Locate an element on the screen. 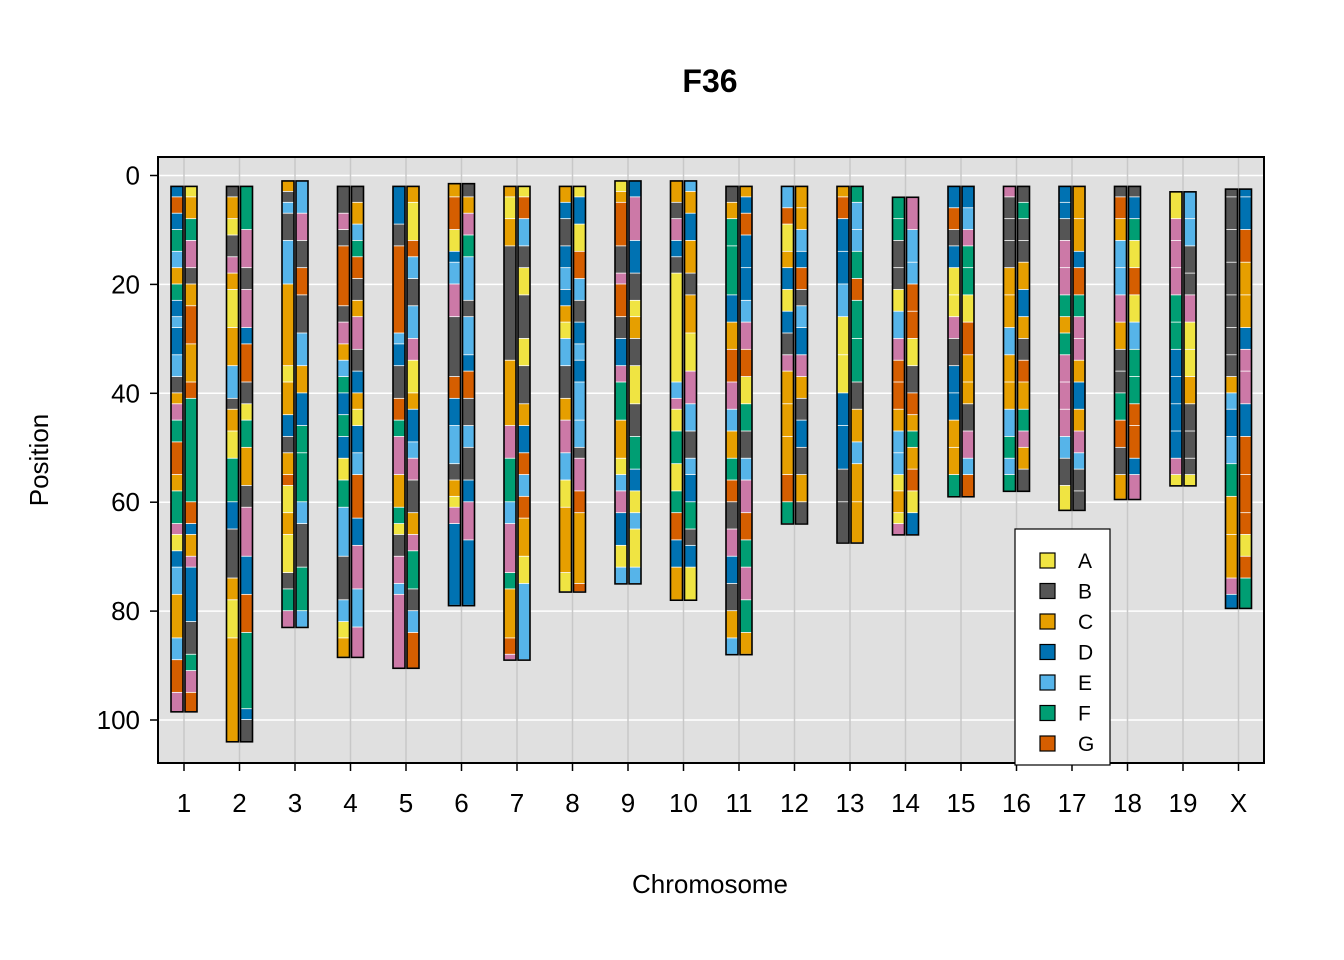  segment-7-h2-E is located at coordinates (524, 485).